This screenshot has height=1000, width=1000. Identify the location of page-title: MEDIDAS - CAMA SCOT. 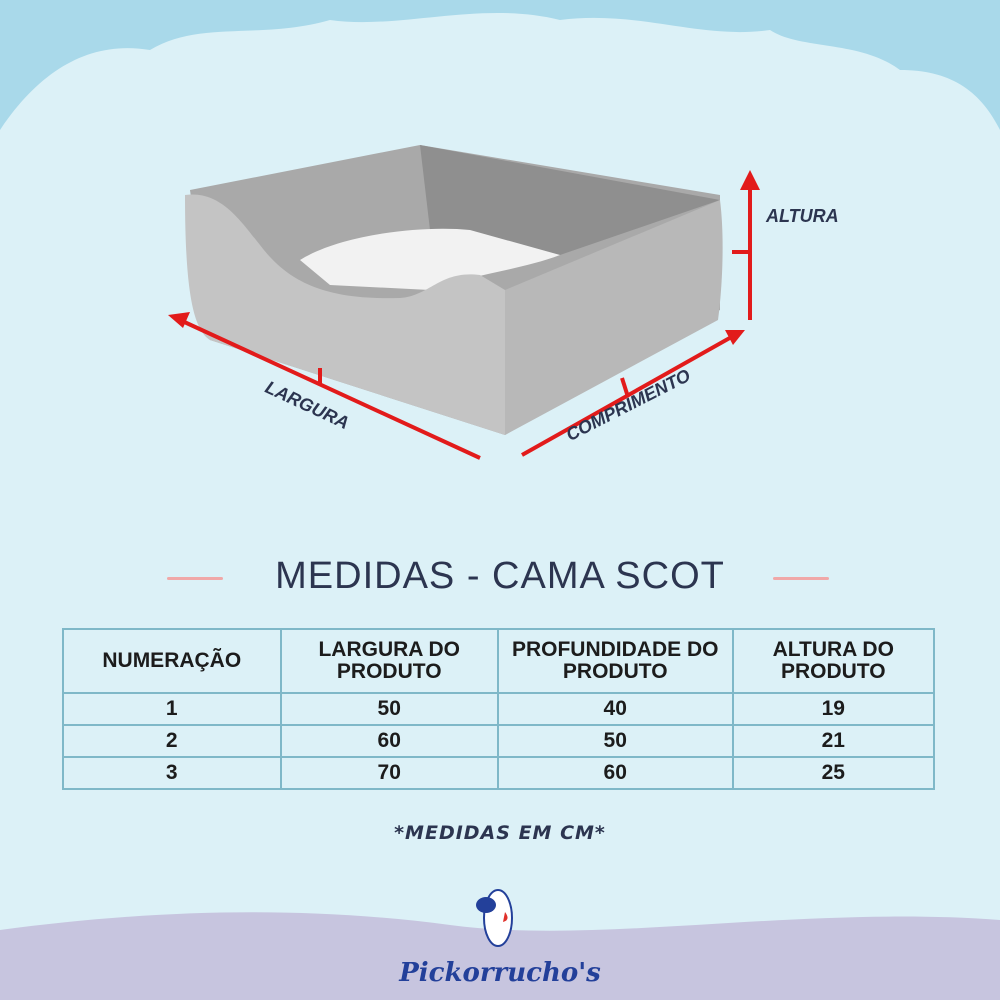
(500, 576).